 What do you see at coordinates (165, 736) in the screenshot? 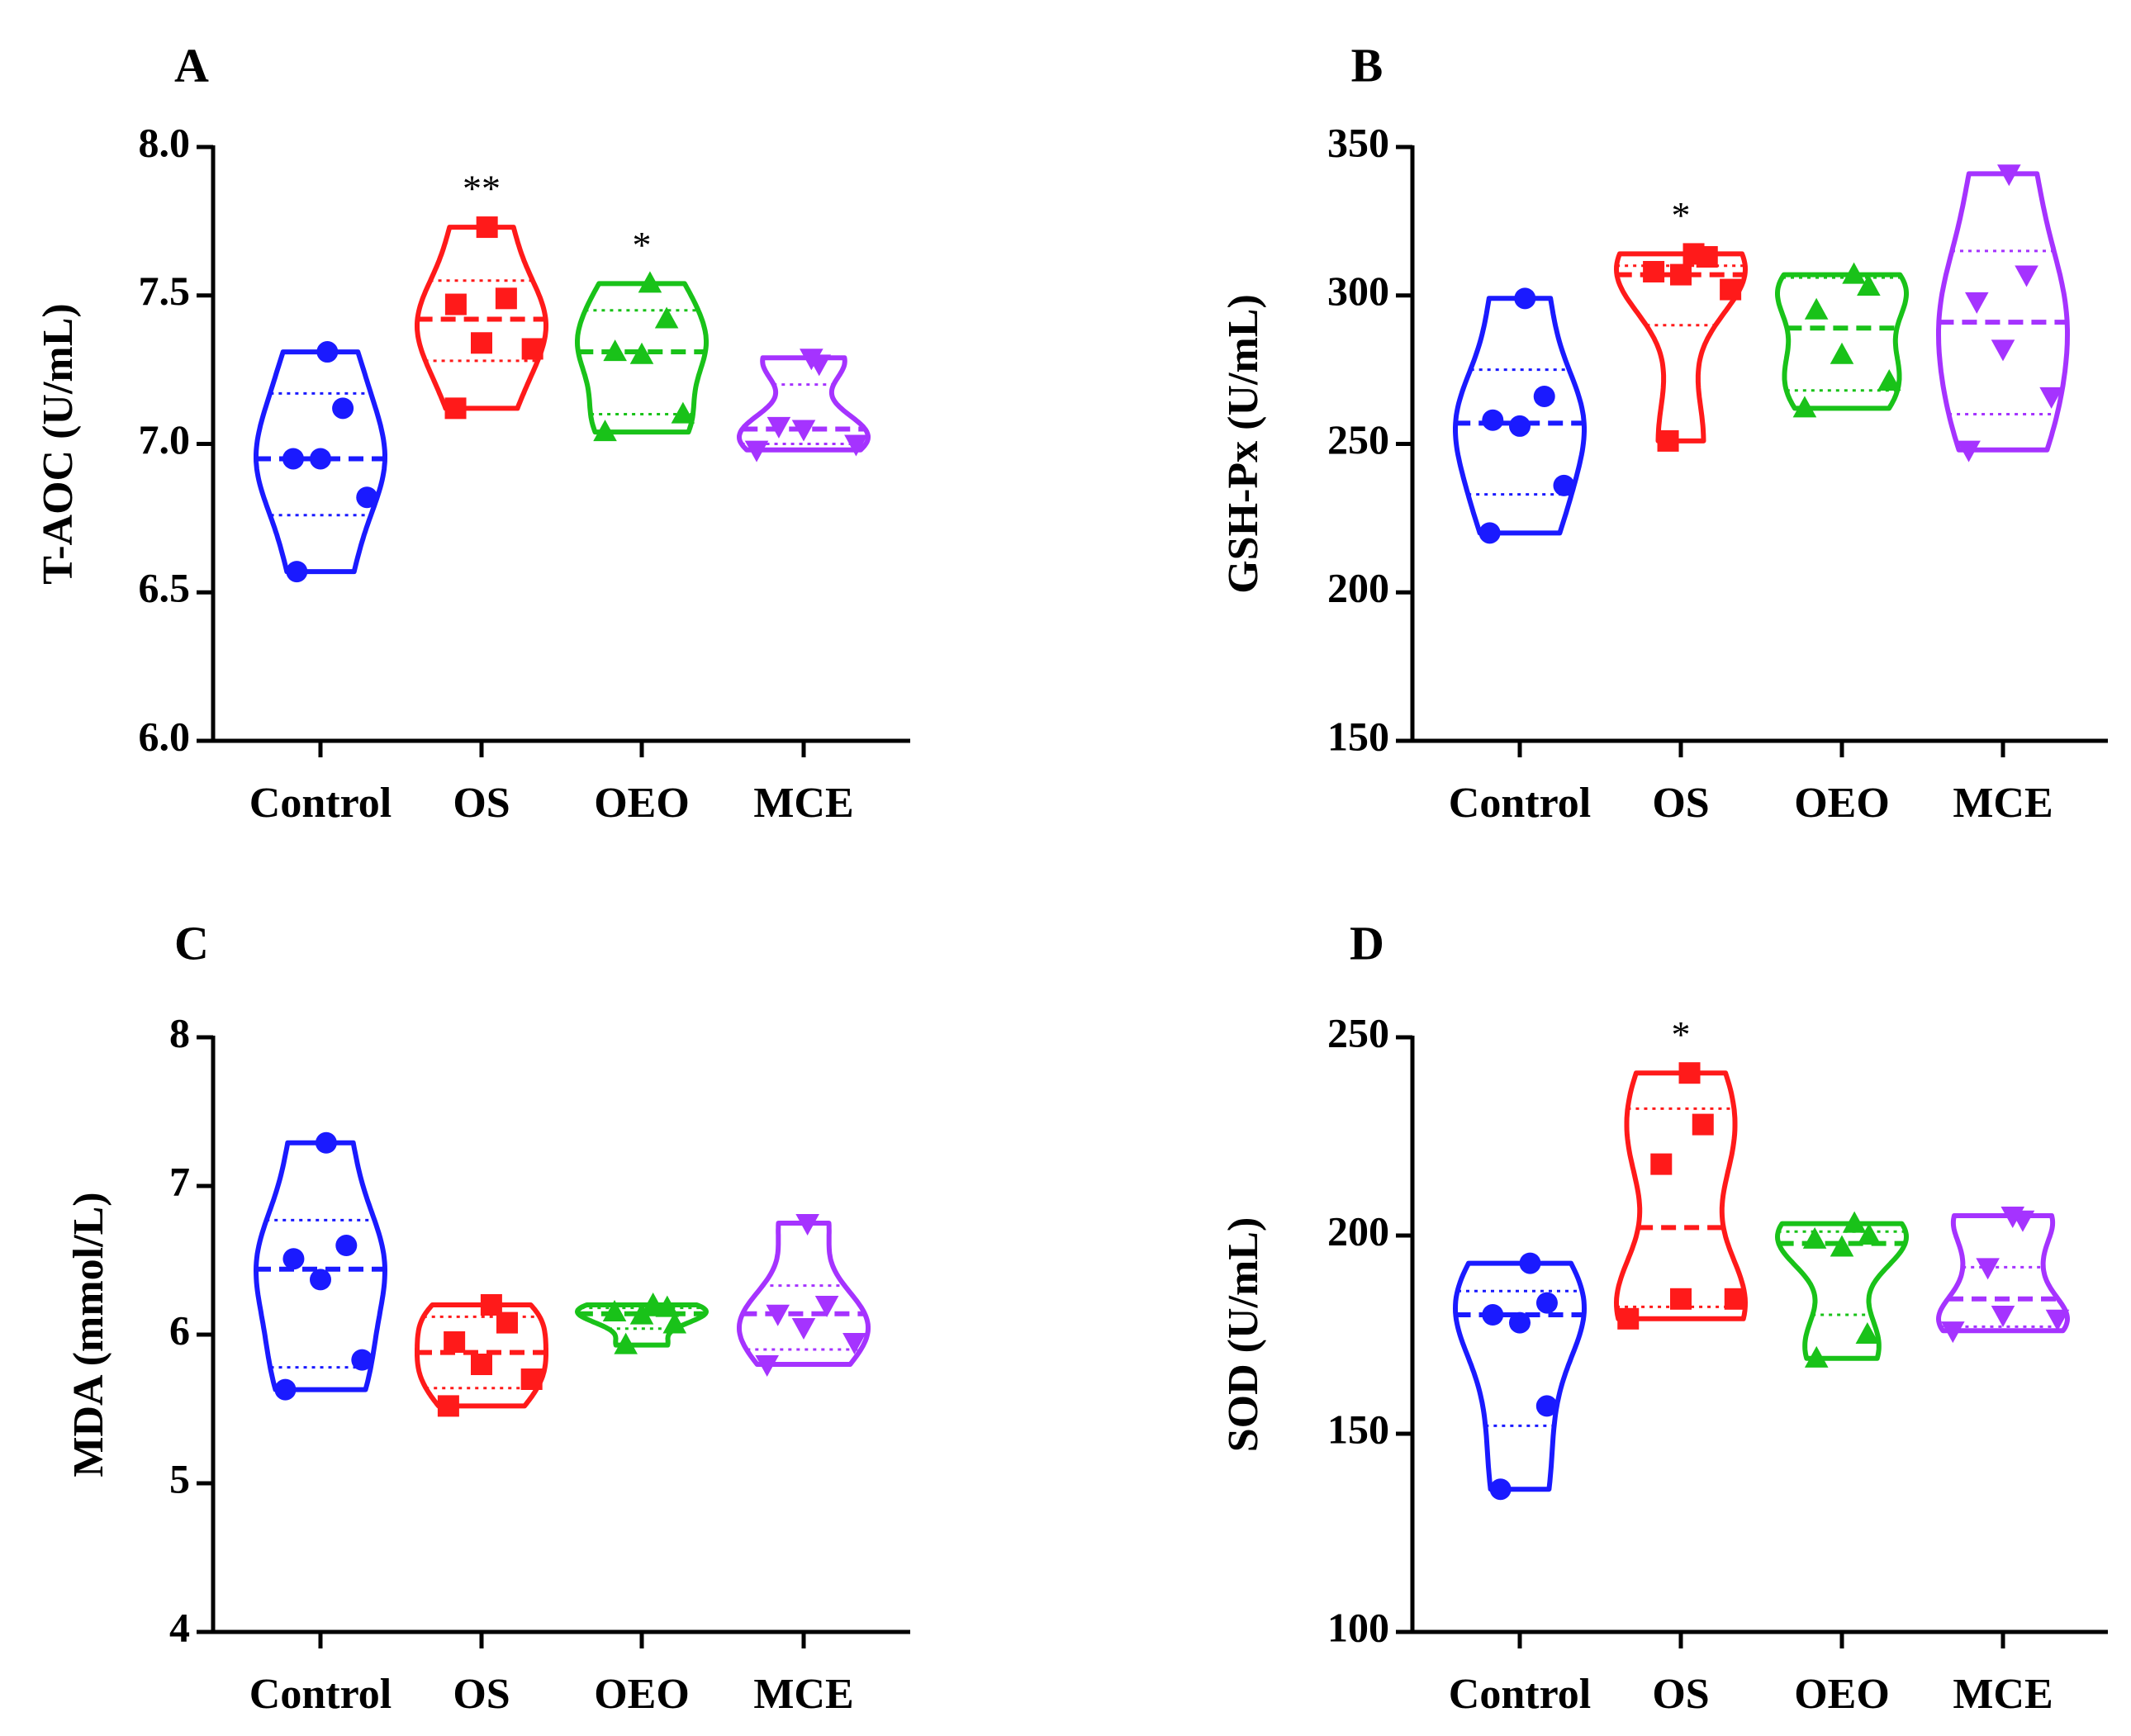
I see `y-tick-label: 6.0` at bounding box center [165, 736].